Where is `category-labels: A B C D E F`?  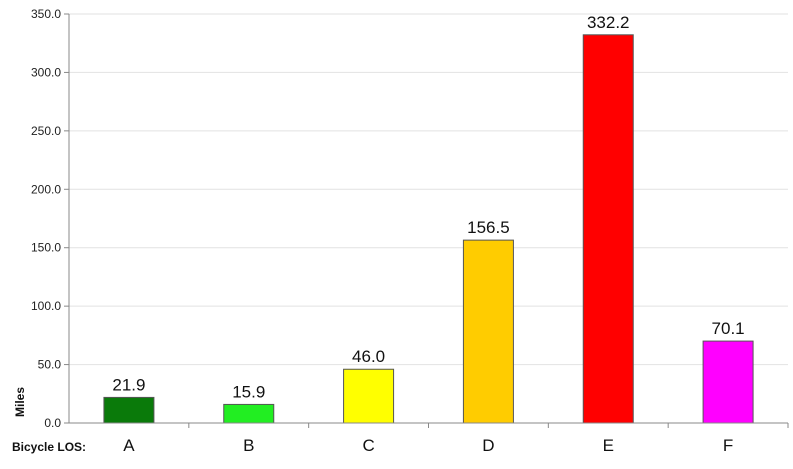
category-labels: A B C D E F is located at coordinates (456, 439).